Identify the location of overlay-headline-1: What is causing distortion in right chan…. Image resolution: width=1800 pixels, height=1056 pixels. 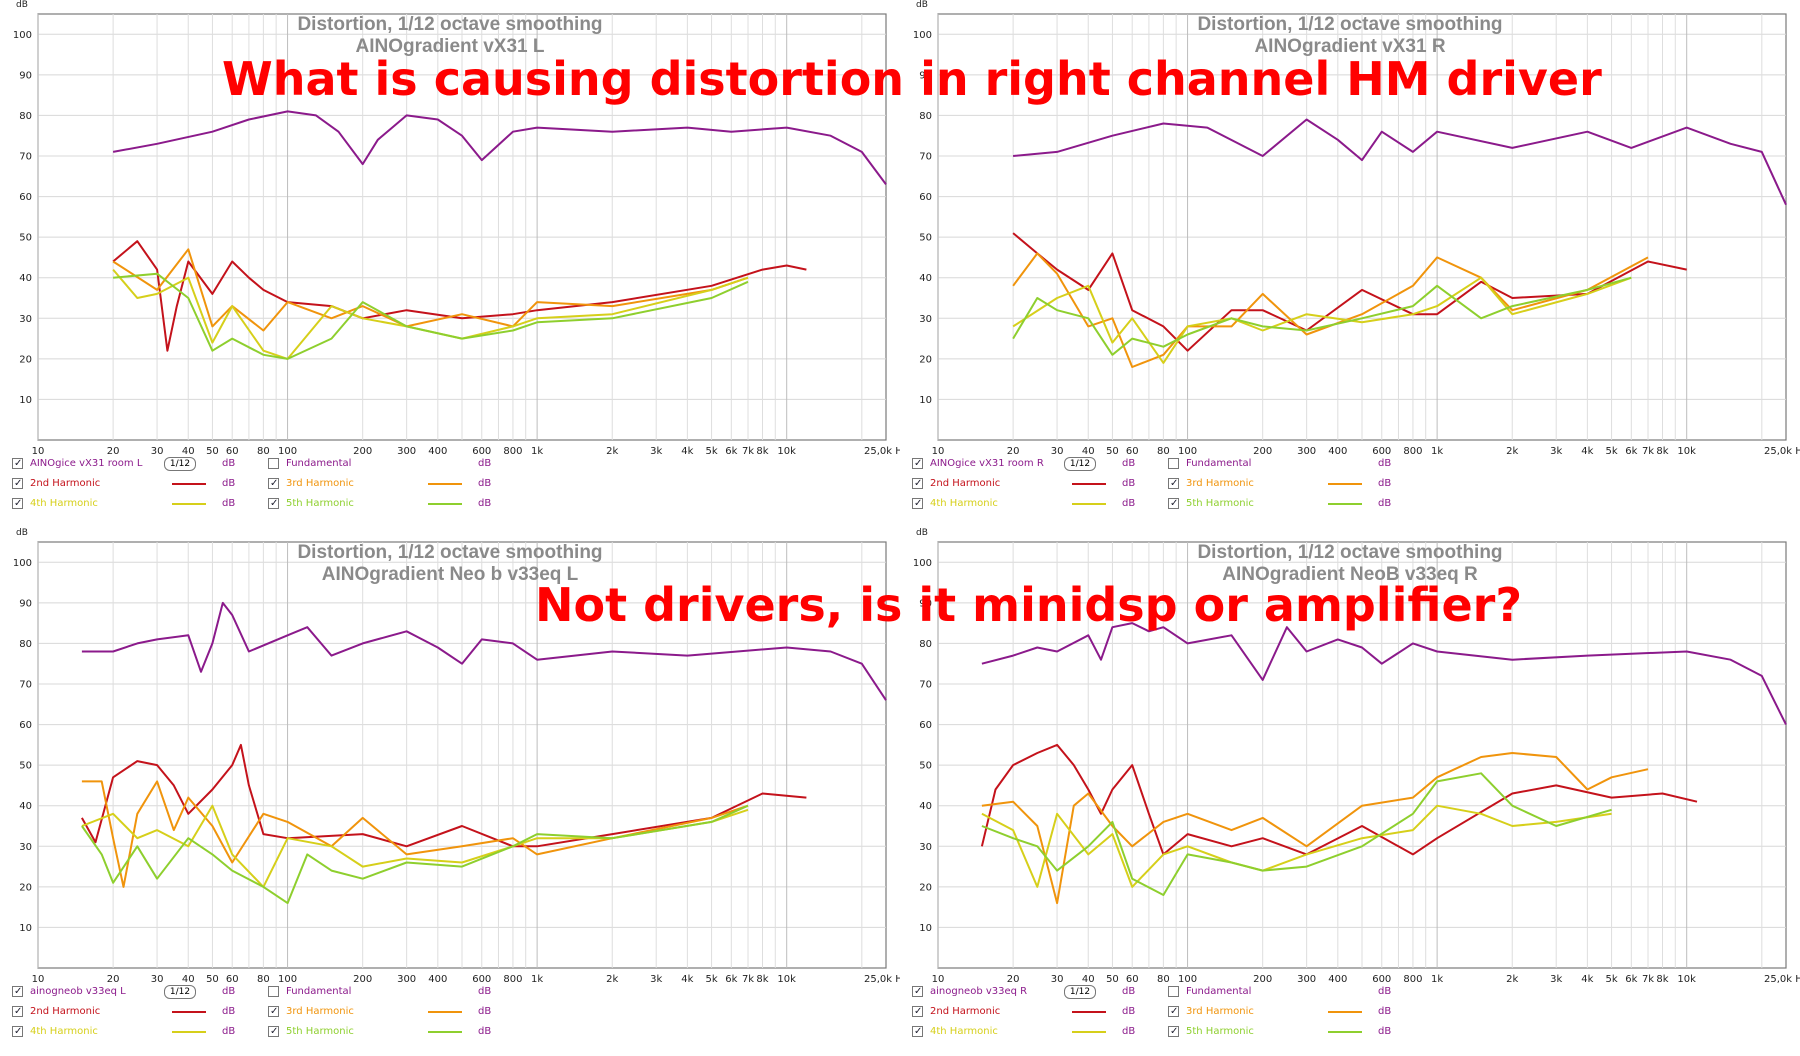
(912, 79).